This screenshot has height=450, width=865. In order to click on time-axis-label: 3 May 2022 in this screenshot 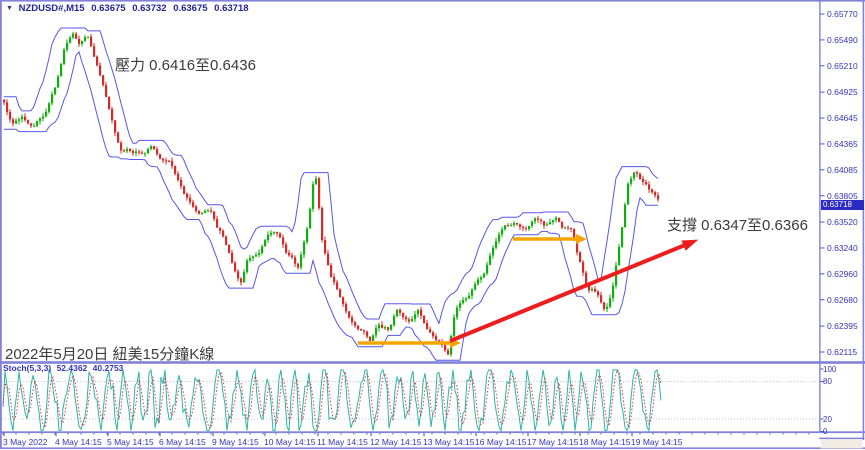, I will do `click(25, 442)`.